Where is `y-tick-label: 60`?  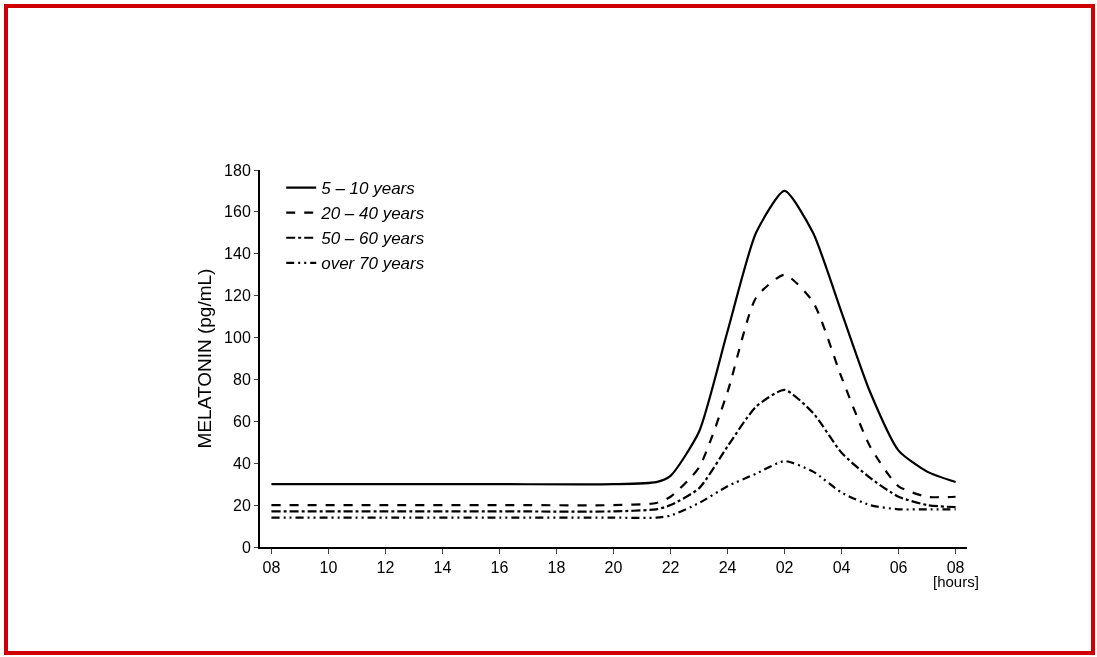 y-tick-label: 60 is located at coordinates (242, 421).